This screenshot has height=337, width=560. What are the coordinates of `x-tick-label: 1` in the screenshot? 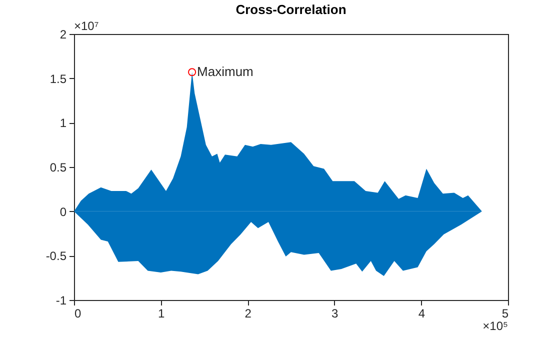 It's located at (161, 313).